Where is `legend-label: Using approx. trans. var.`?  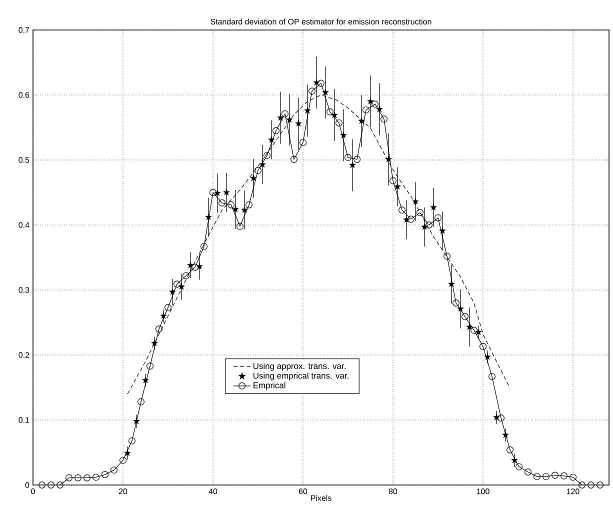 legend-label: Using approx. trans. var. is located at coordinates (300, 366).